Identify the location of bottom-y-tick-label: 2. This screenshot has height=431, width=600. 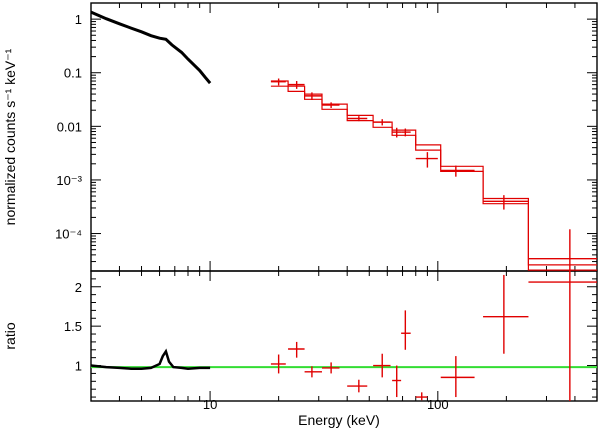
(78, 287).